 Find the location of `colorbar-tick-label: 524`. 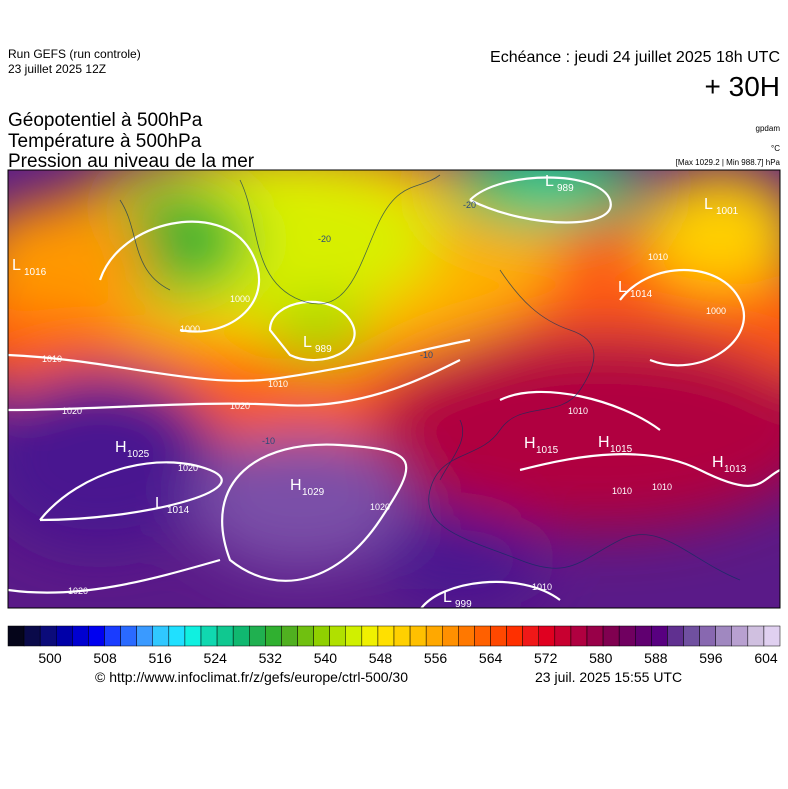

colorbar-tick-label: 524 is located at coordinates (216, 658).